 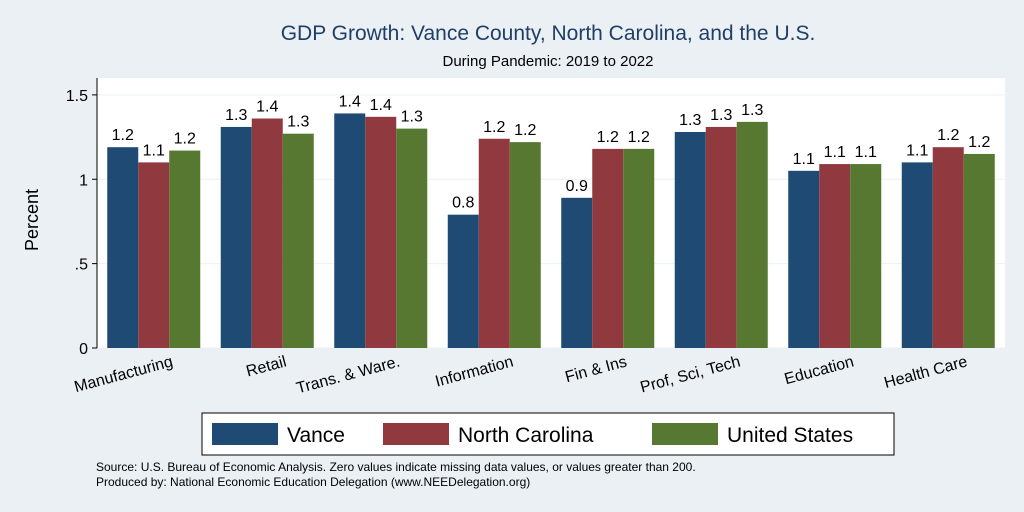 What do you see at coordinates (185, 249) in the screenshot?
I see `bar-united-states-manufacturing` at bounding box center [185, 249].